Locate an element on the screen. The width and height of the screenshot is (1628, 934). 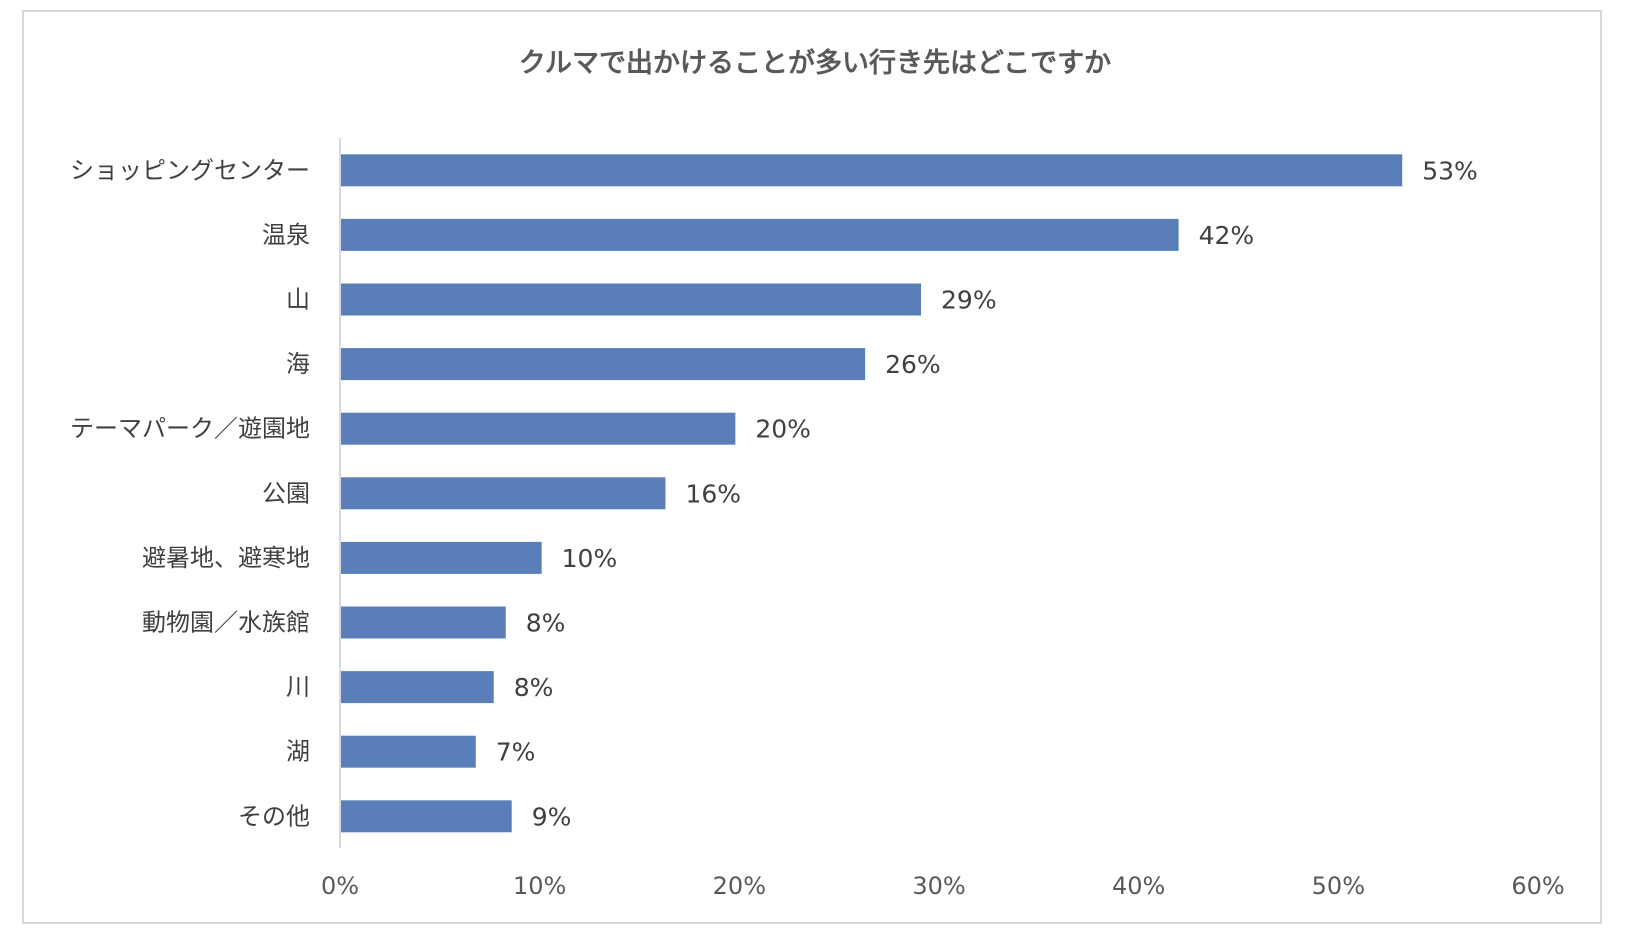
category-label-8: 川 is located at coordinates (298, 687).